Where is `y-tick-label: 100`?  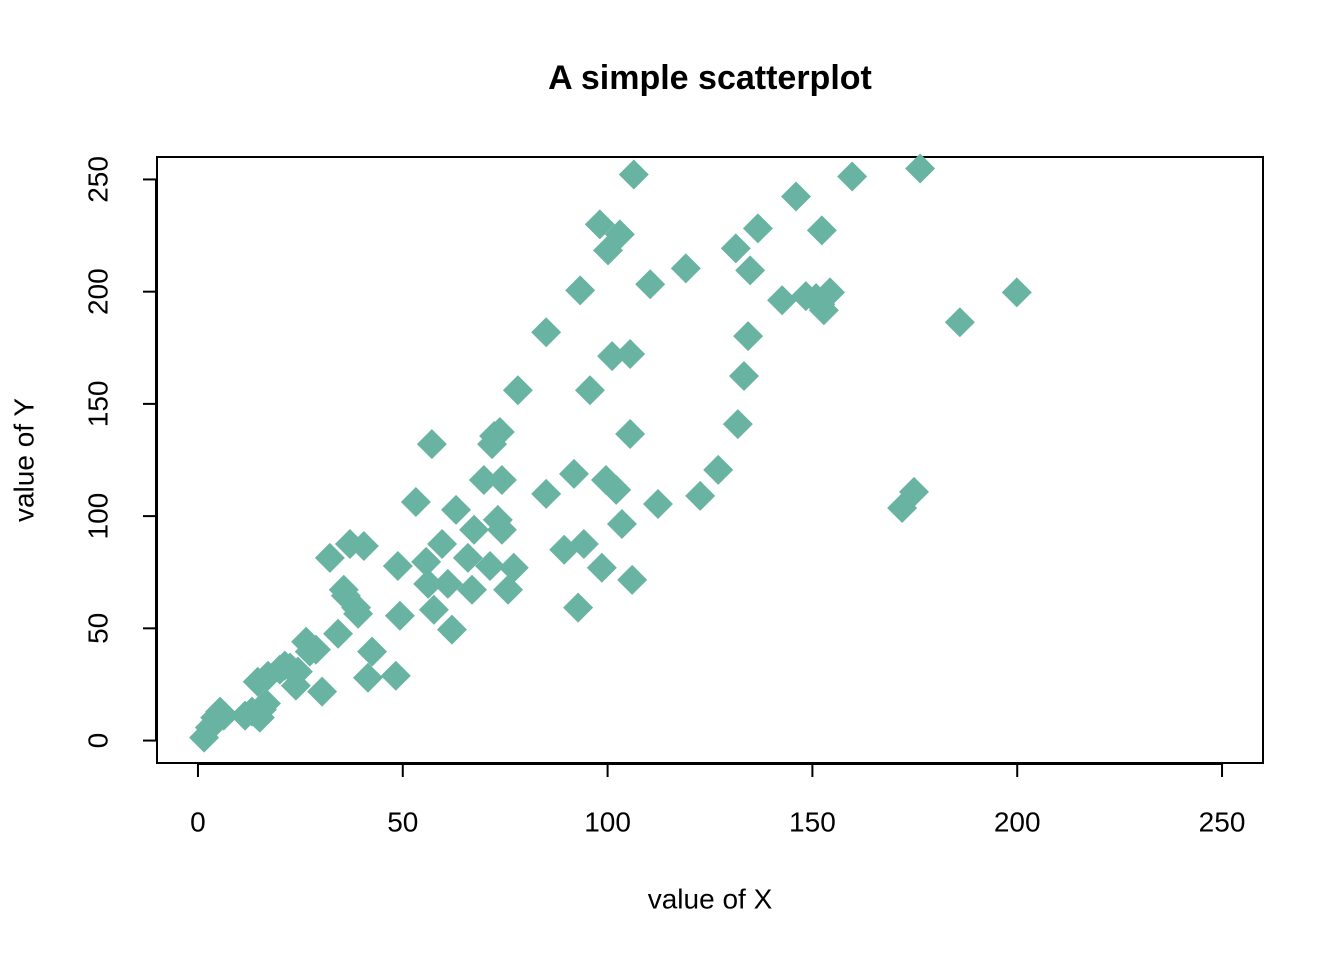 y-tick-label: 100 is located at coordinates (97, 516).